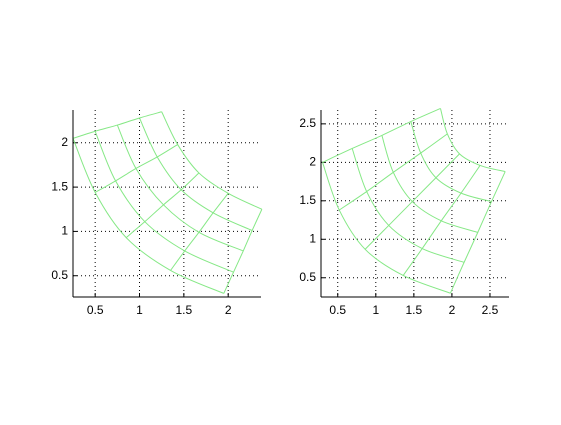  What do you see at coordinates (307, 123) in the screenshot?
I see `y-tick-label: 2.5` at bounding box center [307, 123].